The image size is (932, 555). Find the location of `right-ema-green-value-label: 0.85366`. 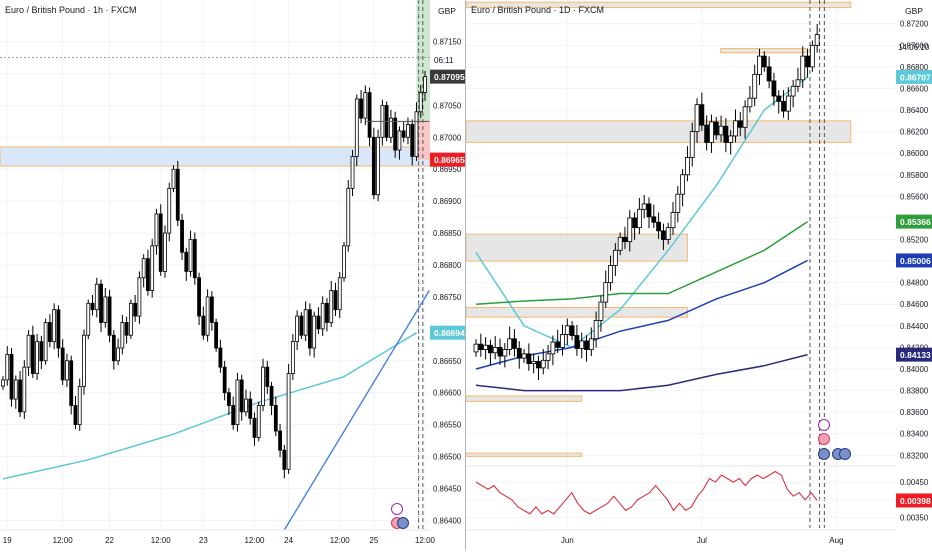

right-ema-green-value-label: 0.85366 is located at coordinates (915, 222).